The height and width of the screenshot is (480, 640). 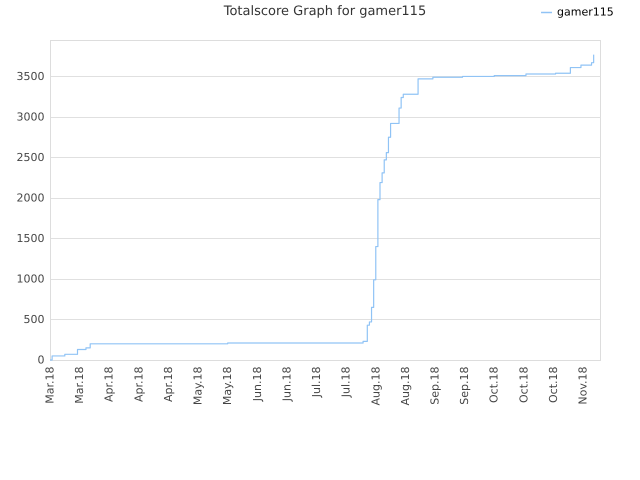 What do you see at coordinates (41, 360) in the screenshot?
I see `y-tick-label: 0` at bounding box center [41, 360].